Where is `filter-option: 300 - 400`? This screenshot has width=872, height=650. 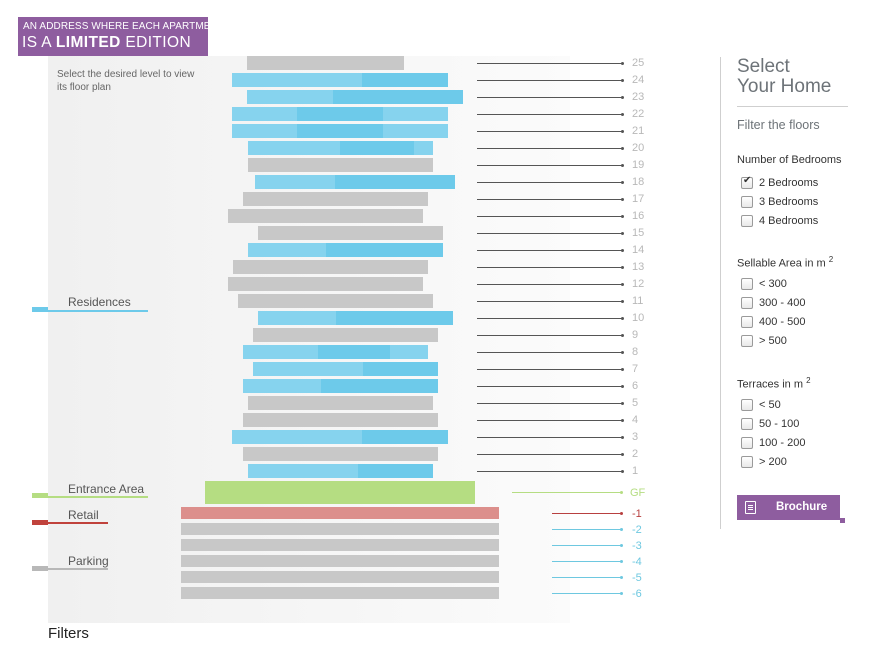
filter-option: 300 - 400 is located at coordinates (773, 303).